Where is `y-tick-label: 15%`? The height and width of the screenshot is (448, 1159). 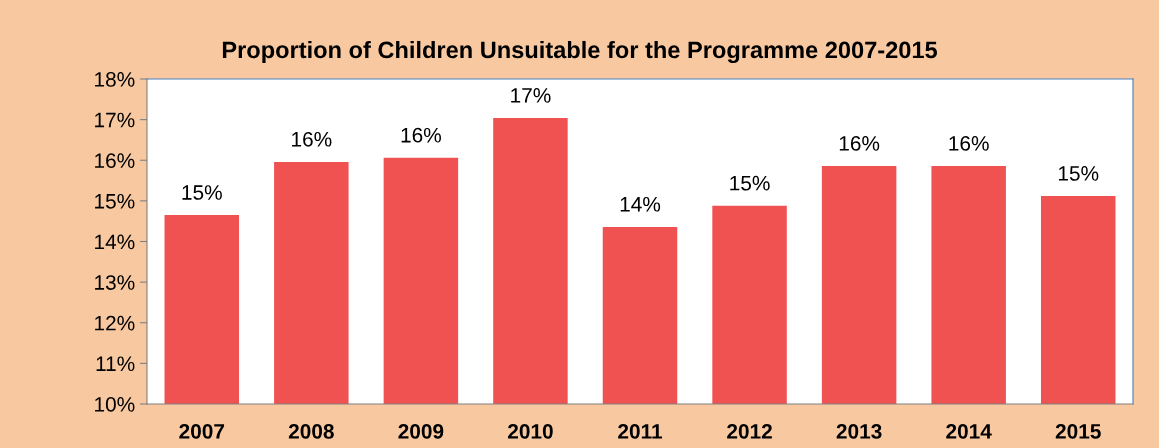 y-tick-label: 15% is located at coordinates (115, 201).